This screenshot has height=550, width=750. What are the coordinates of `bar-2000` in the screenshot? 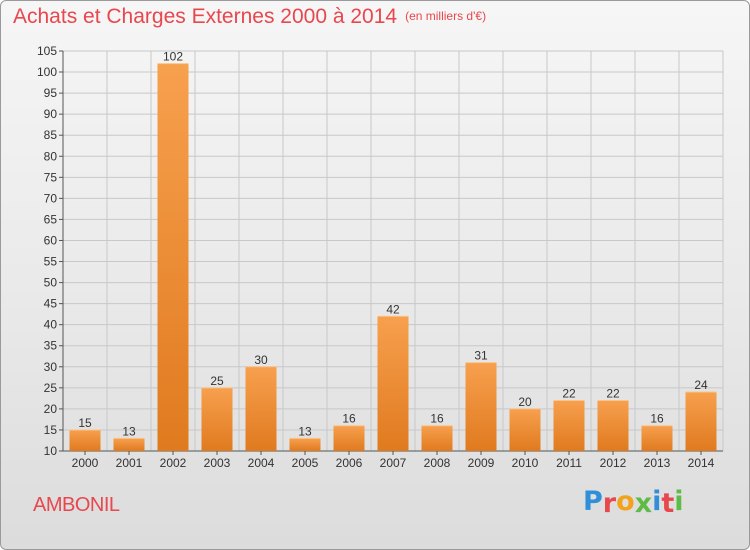 It's located at (85, 440).